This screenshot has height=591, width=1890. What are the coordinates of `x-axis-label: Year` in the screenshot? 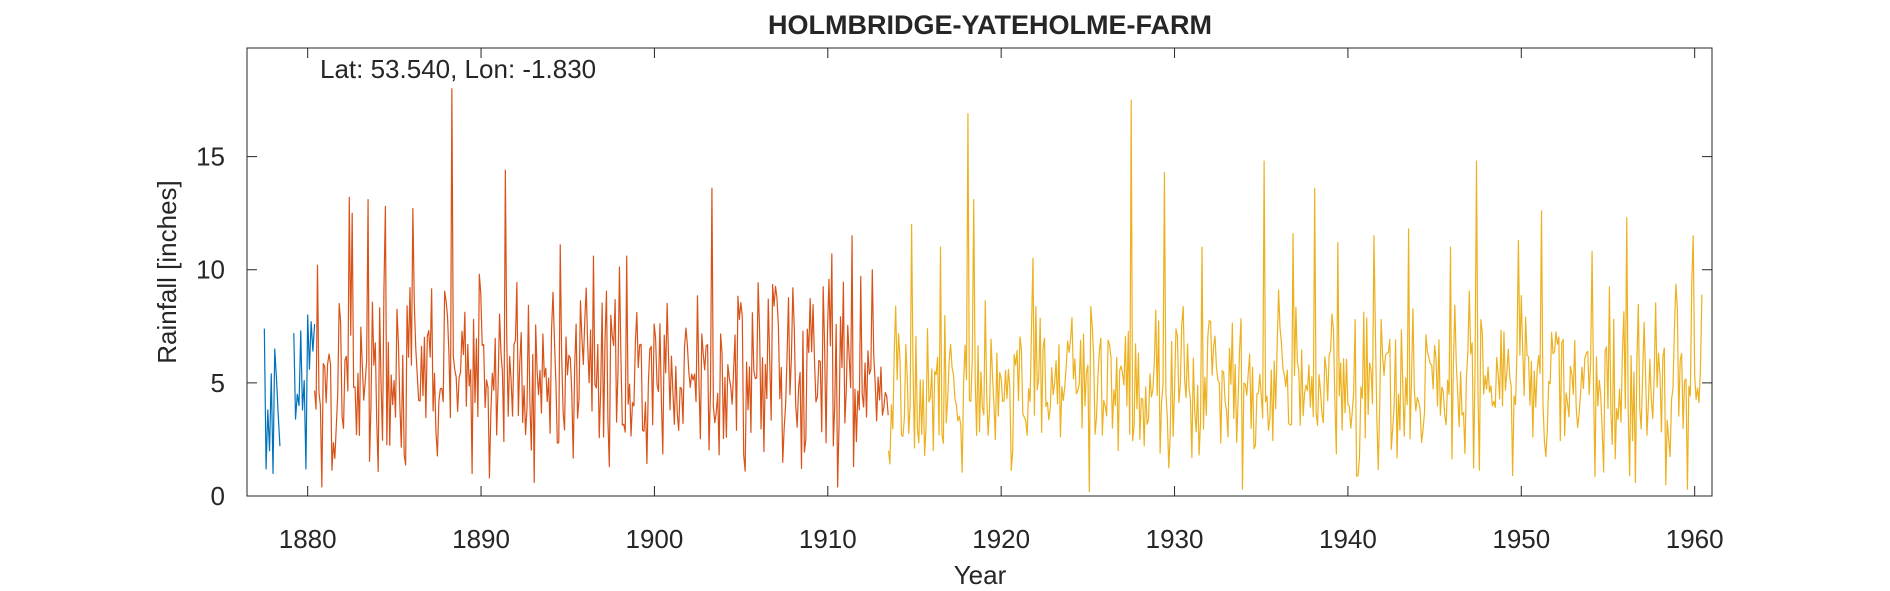 It's located at (980, 575).